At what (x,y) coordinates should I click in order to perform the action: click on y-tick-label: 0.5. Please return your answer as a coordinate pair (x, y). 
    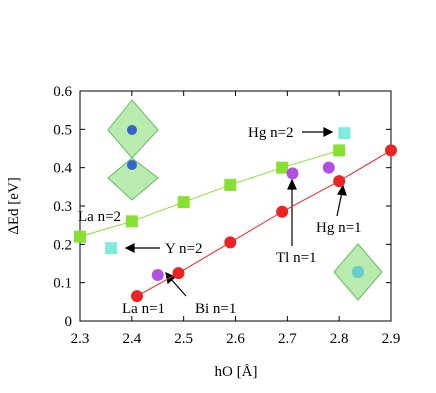
    Looking at the image, I should click on (62, 130).